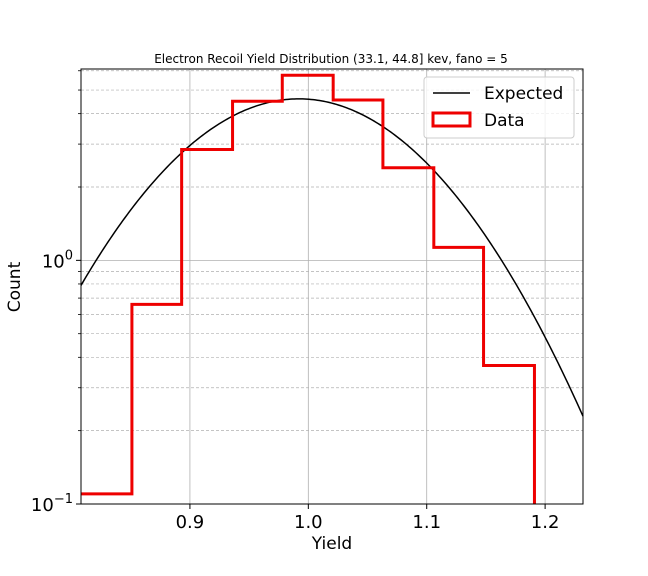 The image size is (648, 576). What do you see at coordinates (190, 522) in the screenshot?
I see `x-tick-label: 0.9` at bounding box center [190, 522].